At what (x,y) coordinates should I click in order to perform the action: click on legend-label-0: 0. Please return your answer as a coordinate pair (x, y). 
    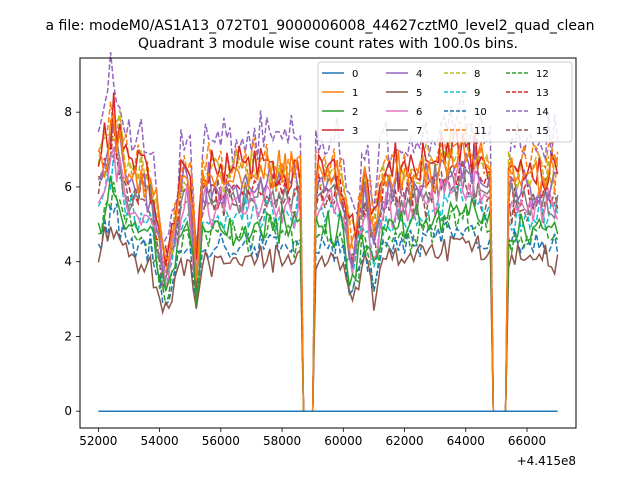
    Looking at the image, I should click on (355, 74).